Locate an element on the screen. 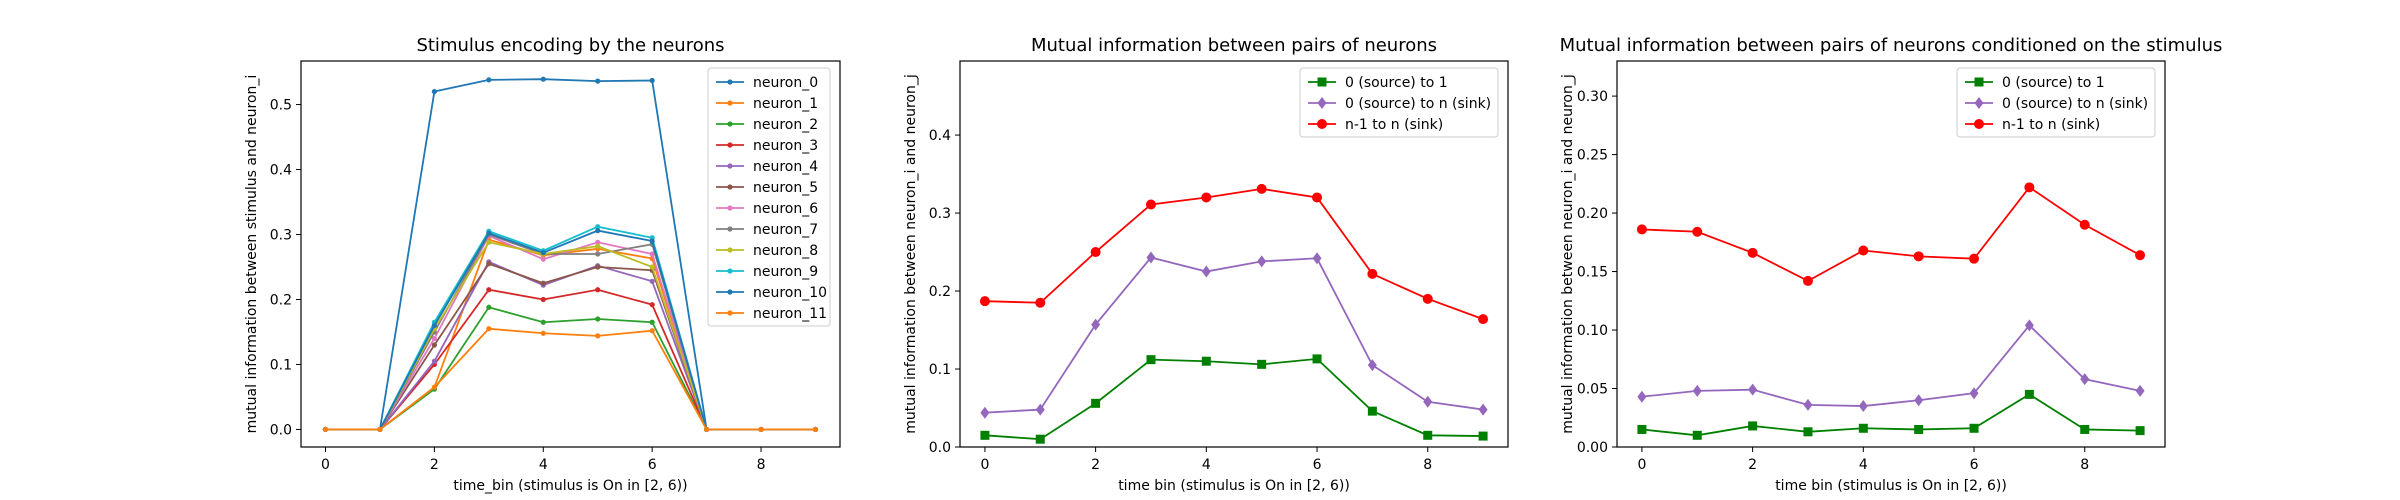 The image size is (2400, 500). y-tick-label: 0.00 is located at coordinates (1592, 448).